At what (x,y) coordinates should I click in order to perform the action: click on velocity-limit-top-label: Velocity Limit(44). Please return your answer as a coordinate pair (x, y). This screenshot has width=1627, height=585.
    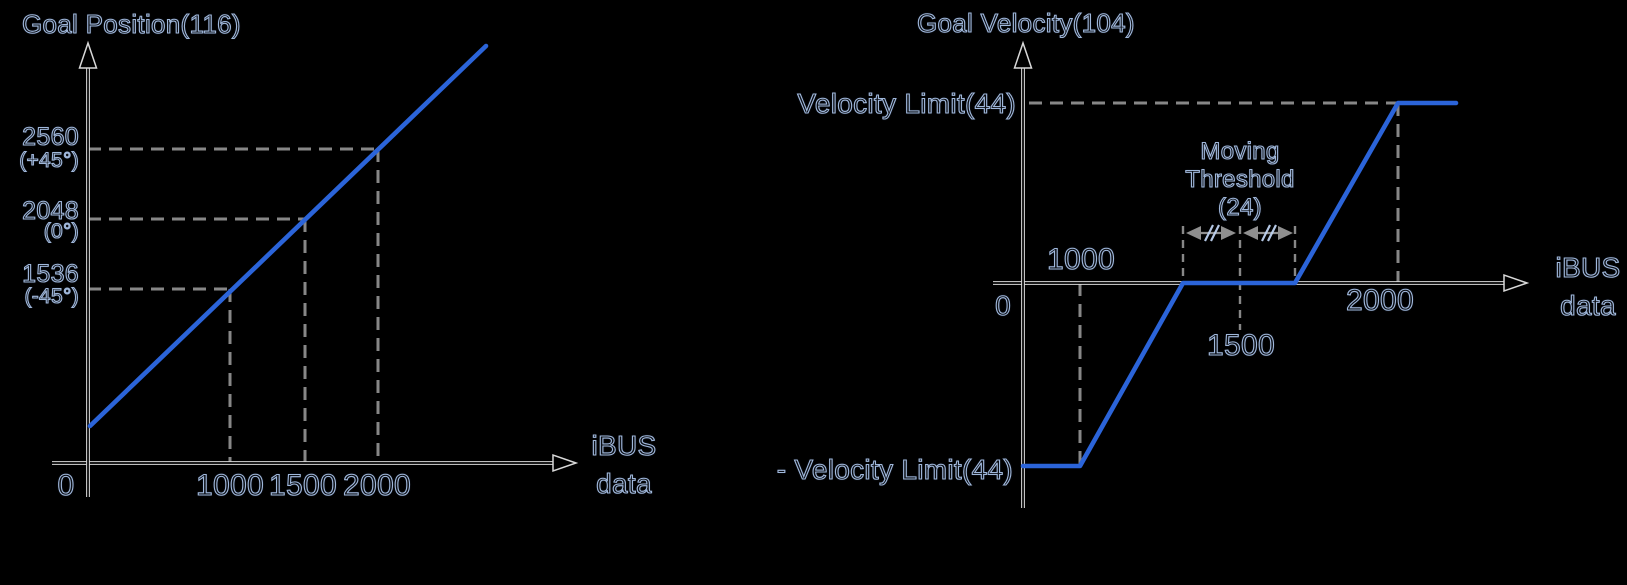
    Looking at the image, I should click on (906, 103).